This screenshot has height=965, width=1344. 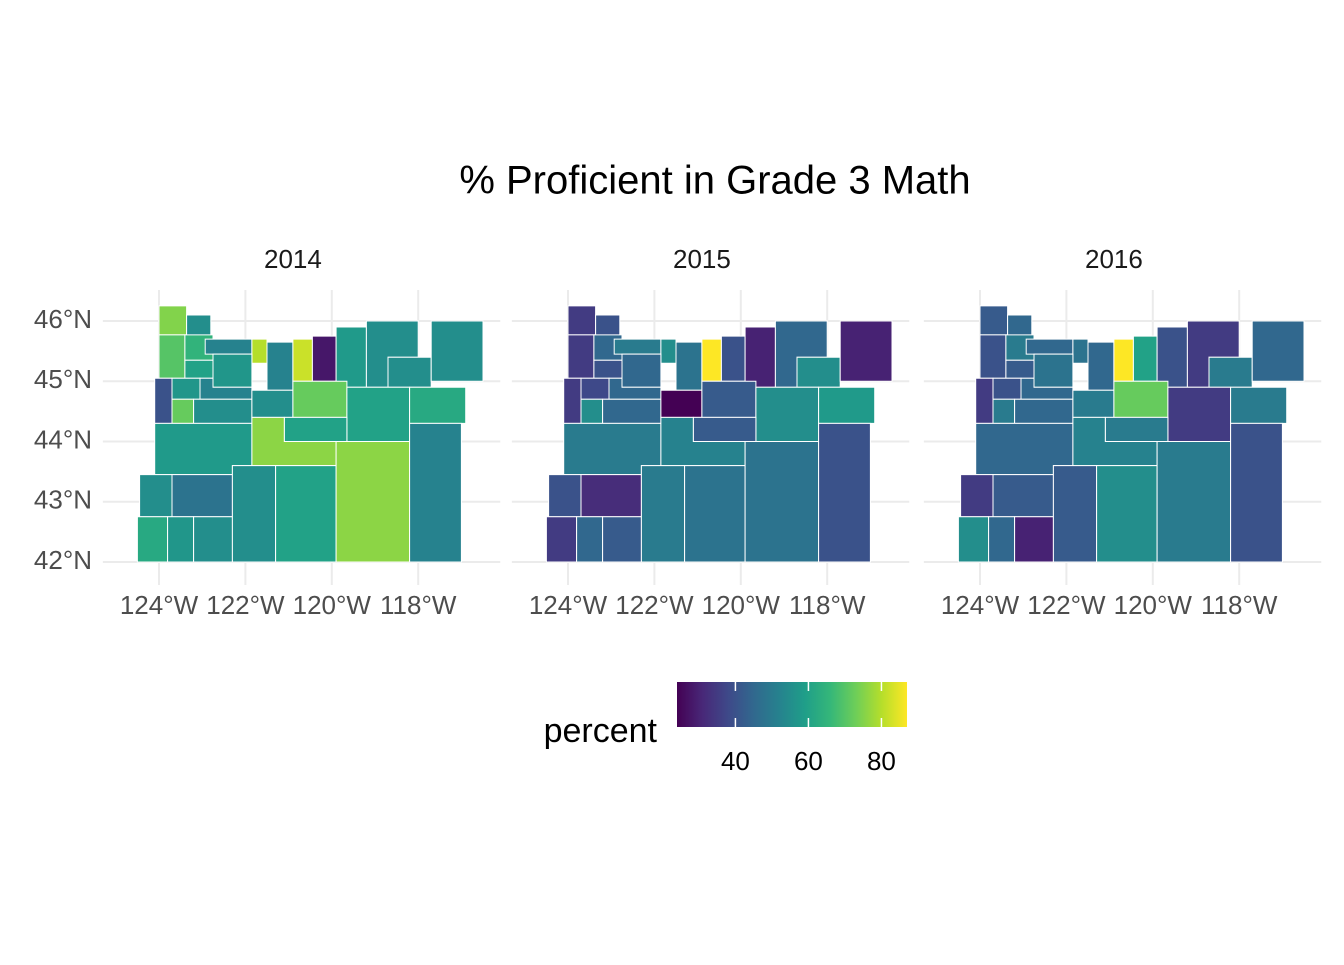 I want to click on y-tick-label: 46°N, so click(x=63, y=319).